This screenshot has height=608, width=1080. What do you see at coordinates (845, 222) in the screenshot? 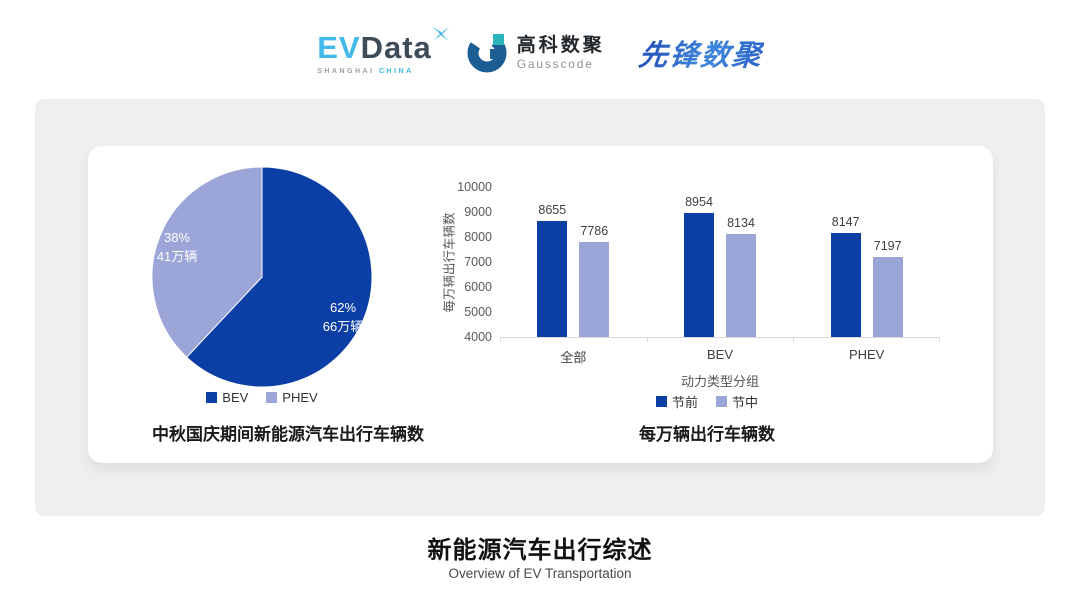
I see `bar-value-label: 8147` at bounding box center [845, 222].